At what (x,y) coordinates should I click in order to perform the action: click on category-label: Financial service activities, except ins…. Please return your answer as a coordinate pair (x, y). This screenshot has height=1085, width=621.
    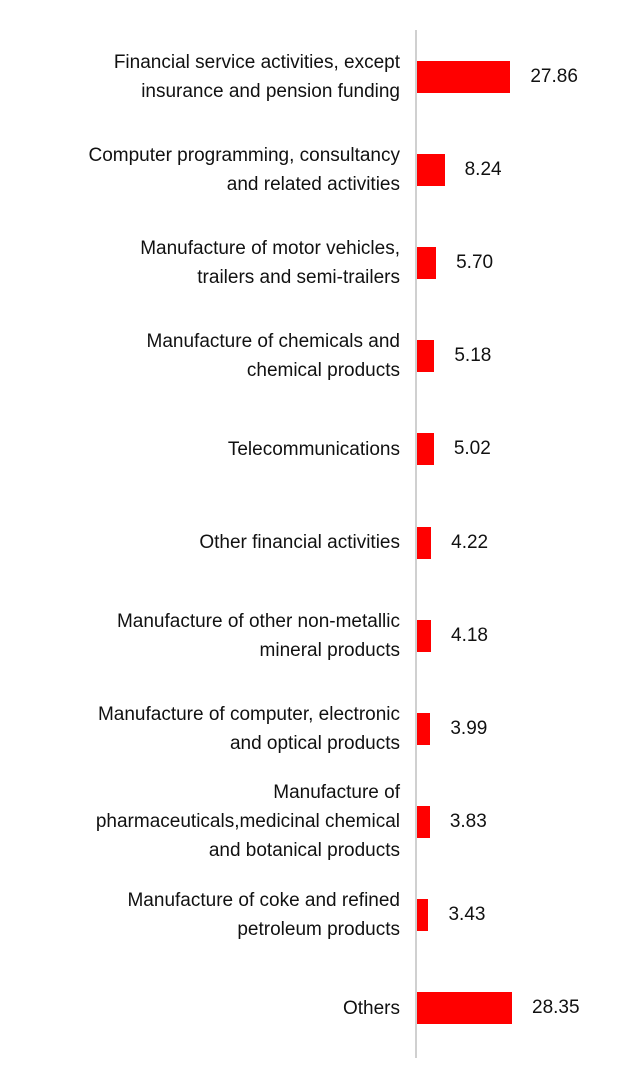
    Looking at the image, I should click on (256, 77).